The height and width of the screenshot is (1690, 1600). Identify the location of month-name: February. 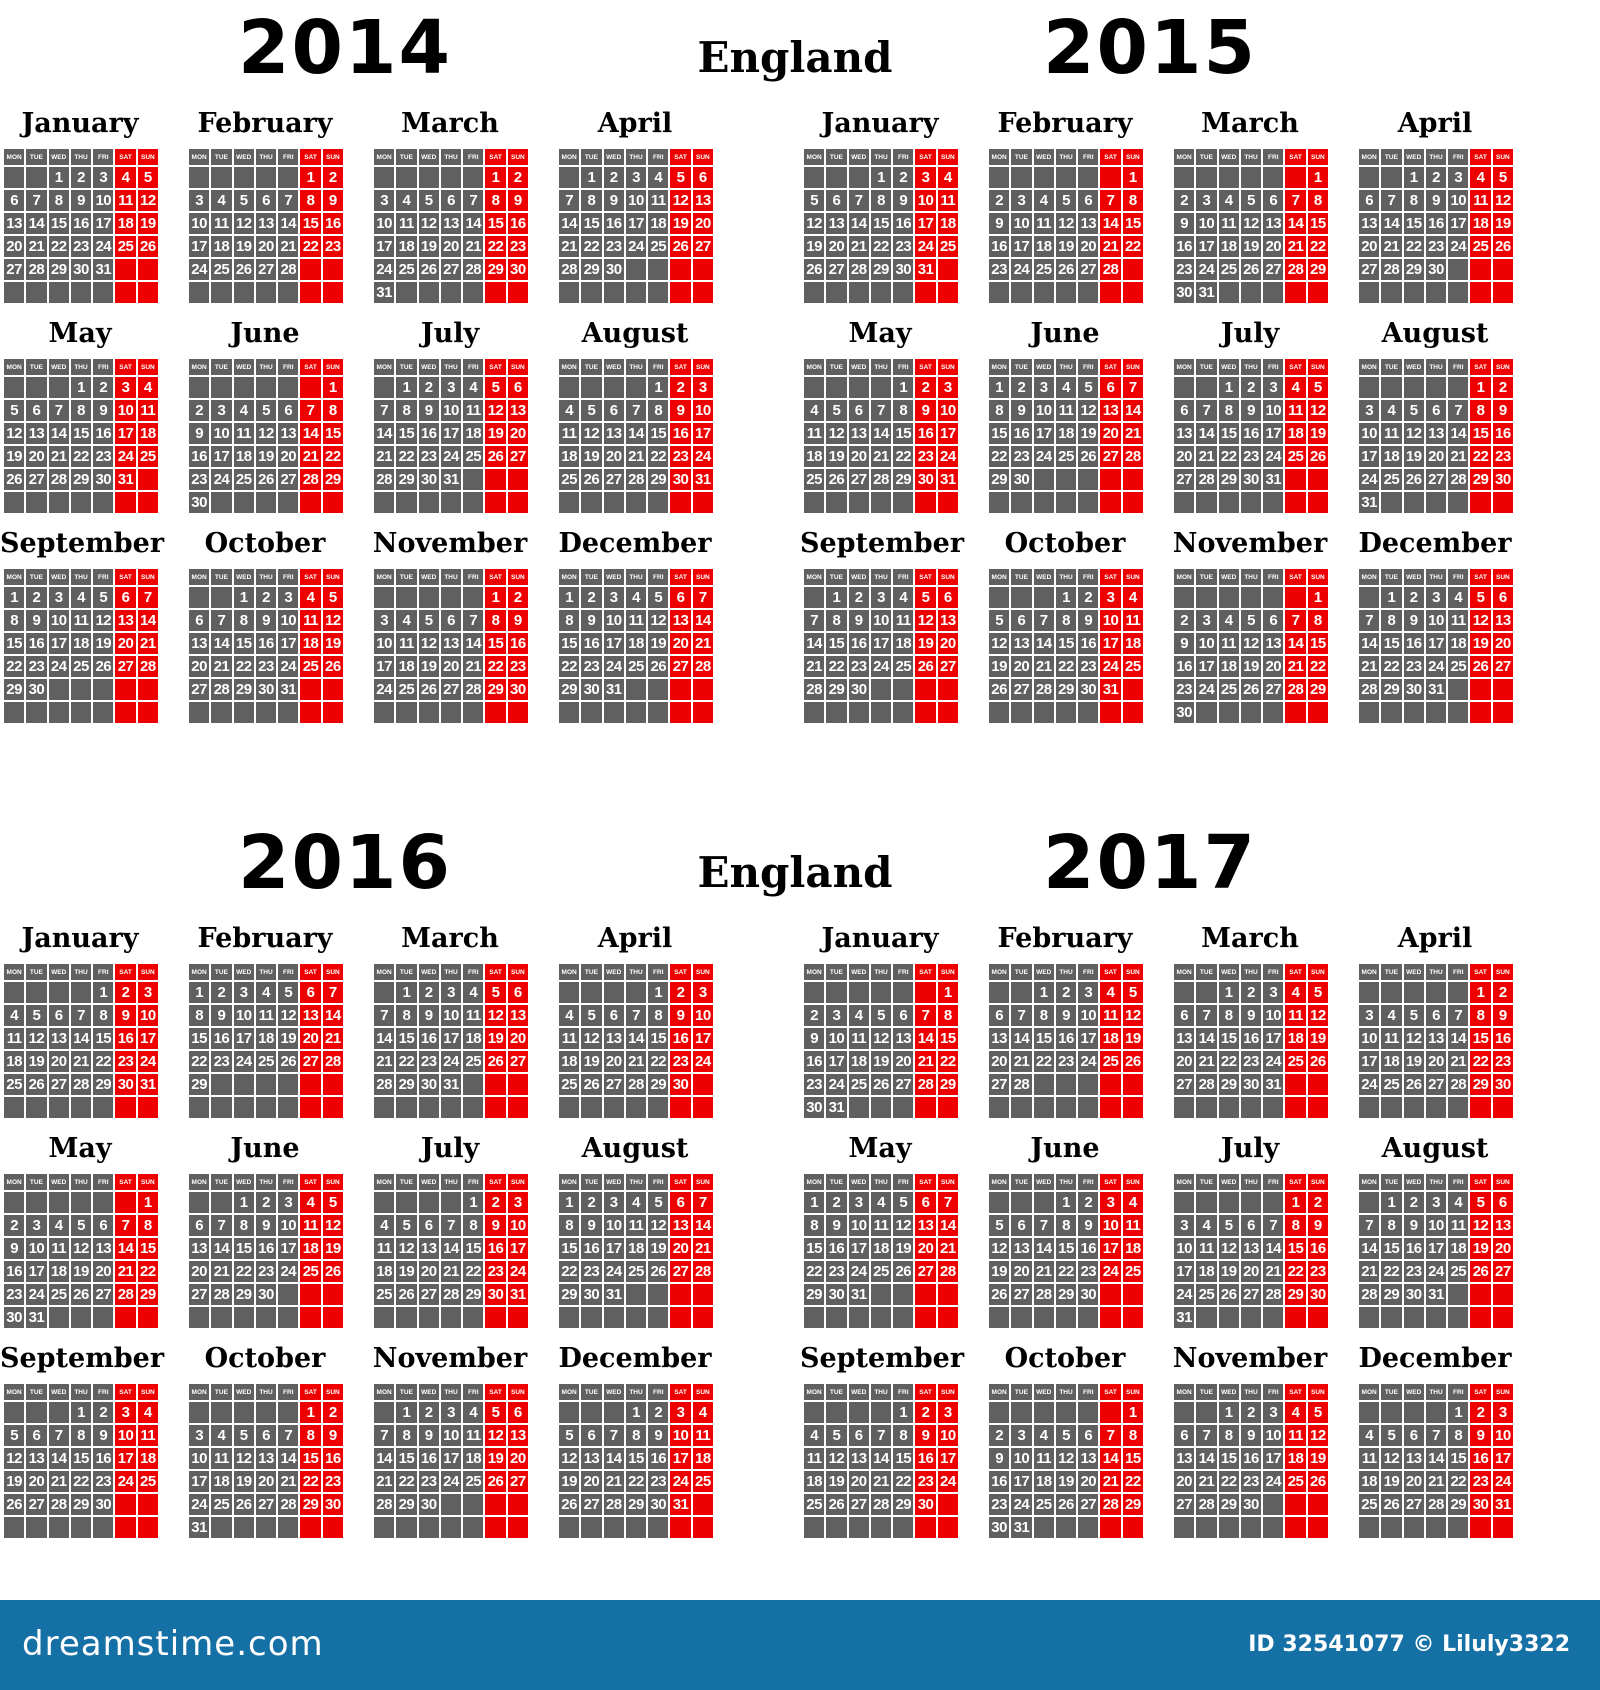
(265, 938).